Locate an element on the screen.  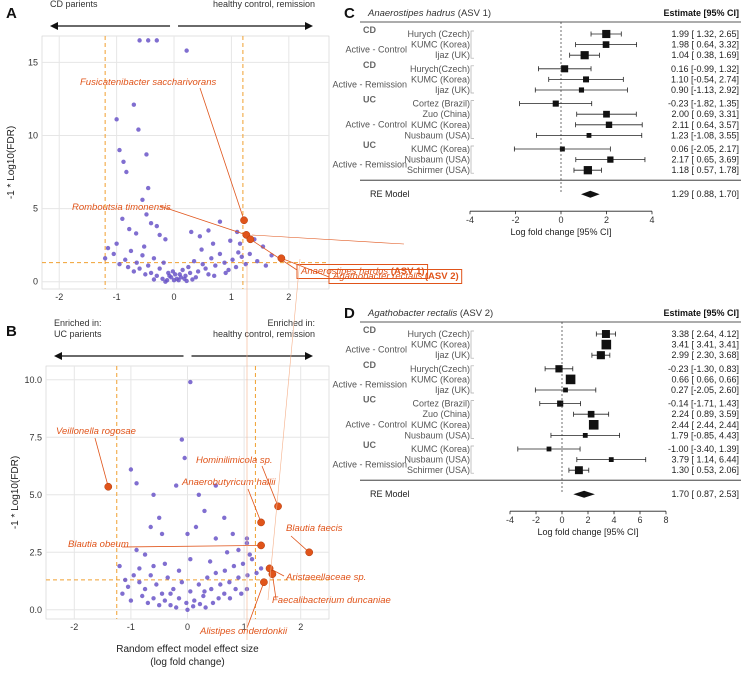
annotation-label: Alistipes onderdonkii is located at coordinates (243, 631).